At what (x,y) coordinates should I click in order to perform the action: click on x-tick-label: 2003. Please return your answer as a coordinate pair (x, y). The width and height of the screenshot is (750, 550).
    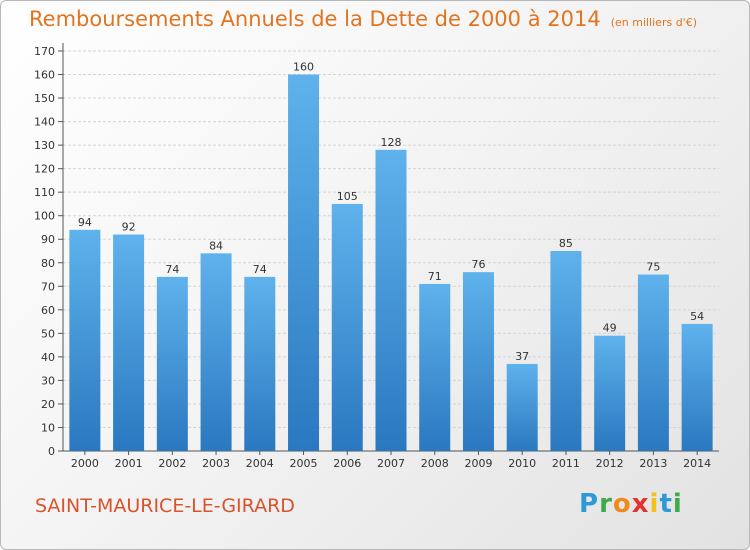
    Looking at the image, I should click on (216, 463).